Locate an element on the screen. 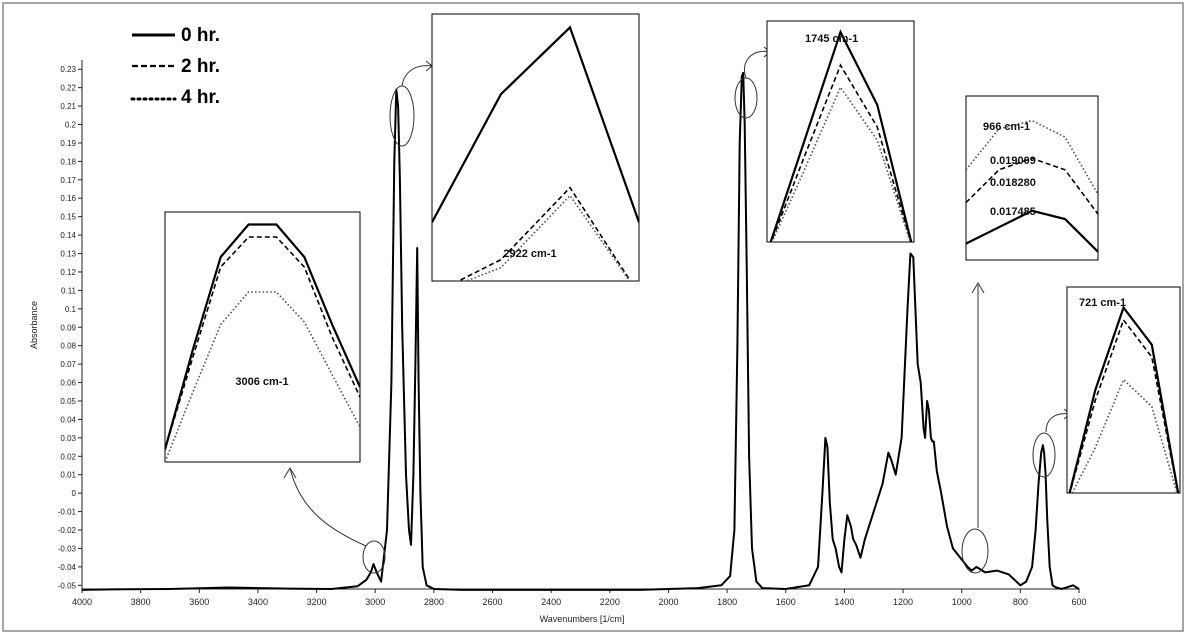  zoom-inset-label: 3006 cm-1 is located at coordinates (261, 382).